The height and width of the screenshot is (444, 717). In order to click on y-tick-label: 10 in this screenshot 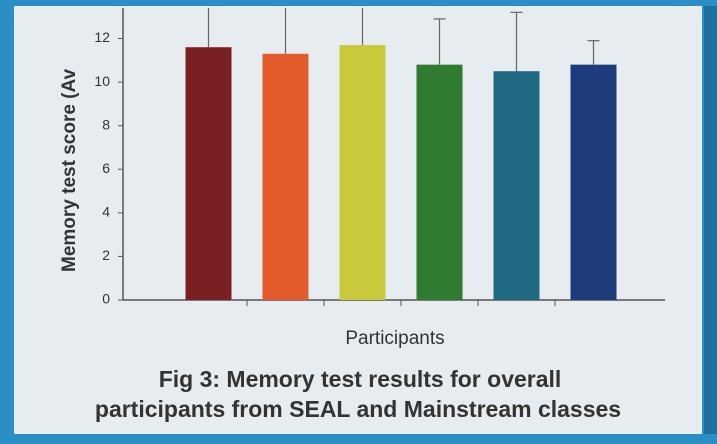, I will do `click(102, 81)`.